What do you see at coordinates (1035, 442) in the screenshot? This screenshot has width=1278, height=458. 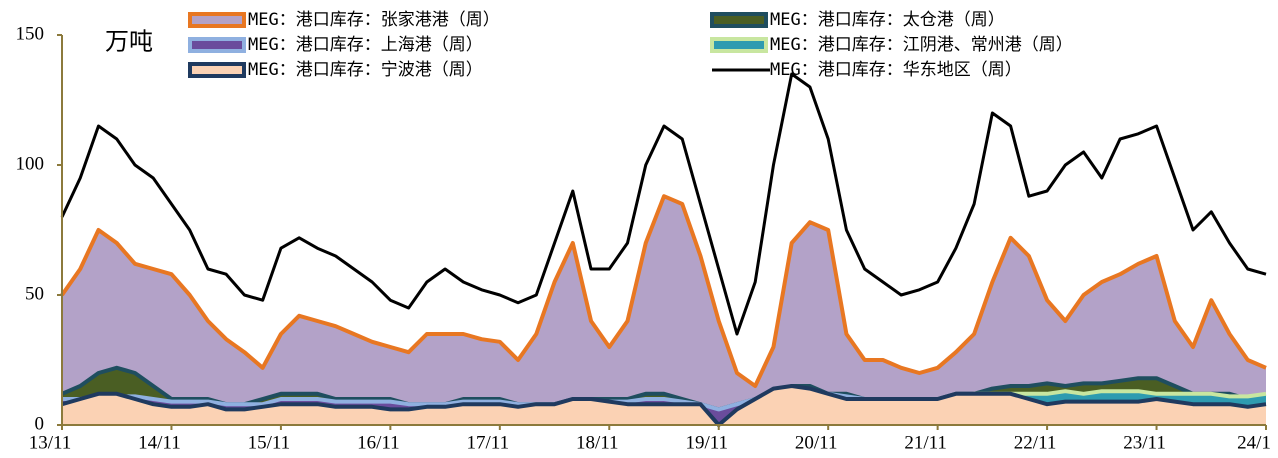 I see `x-tick-label: 22/11` at bounding box center [1035, 442].